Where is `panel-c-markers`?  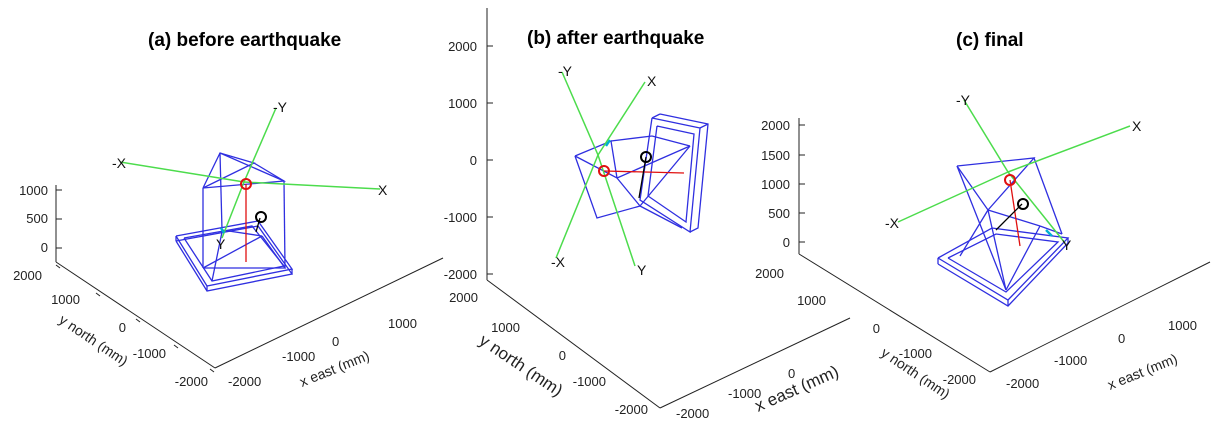
panel-c-markers is located at coordinates (1012, 210).